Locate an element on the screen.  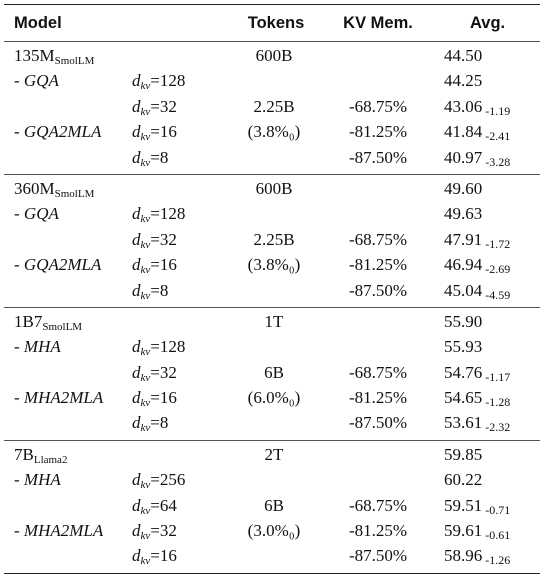
avg-value: 58.96 is located at coordinates (463, 556).